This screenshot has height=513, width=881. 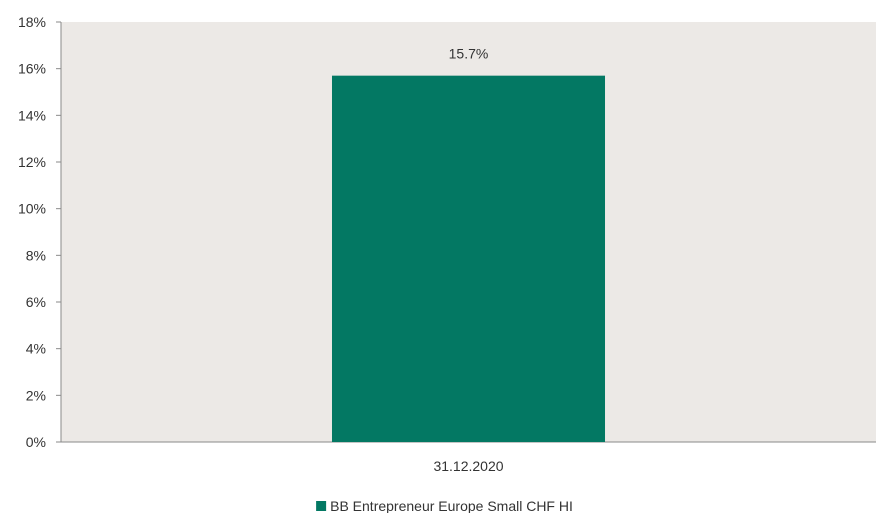 I want to click on y-tick-label: 16%, so click(x=32, y=69).